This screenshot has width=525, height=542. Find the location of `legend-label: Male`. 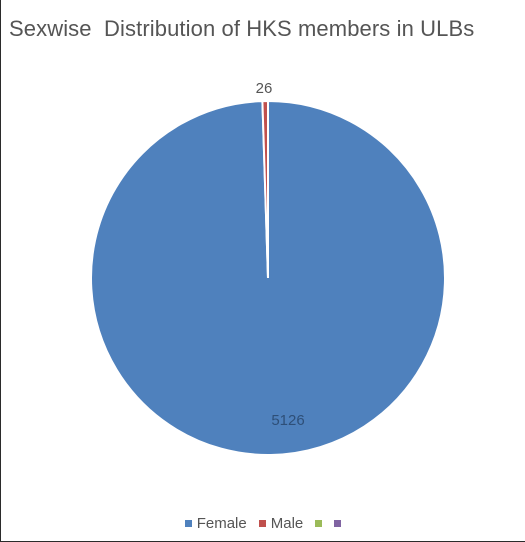

legend-label: Male is located at coordinates (287, 523).